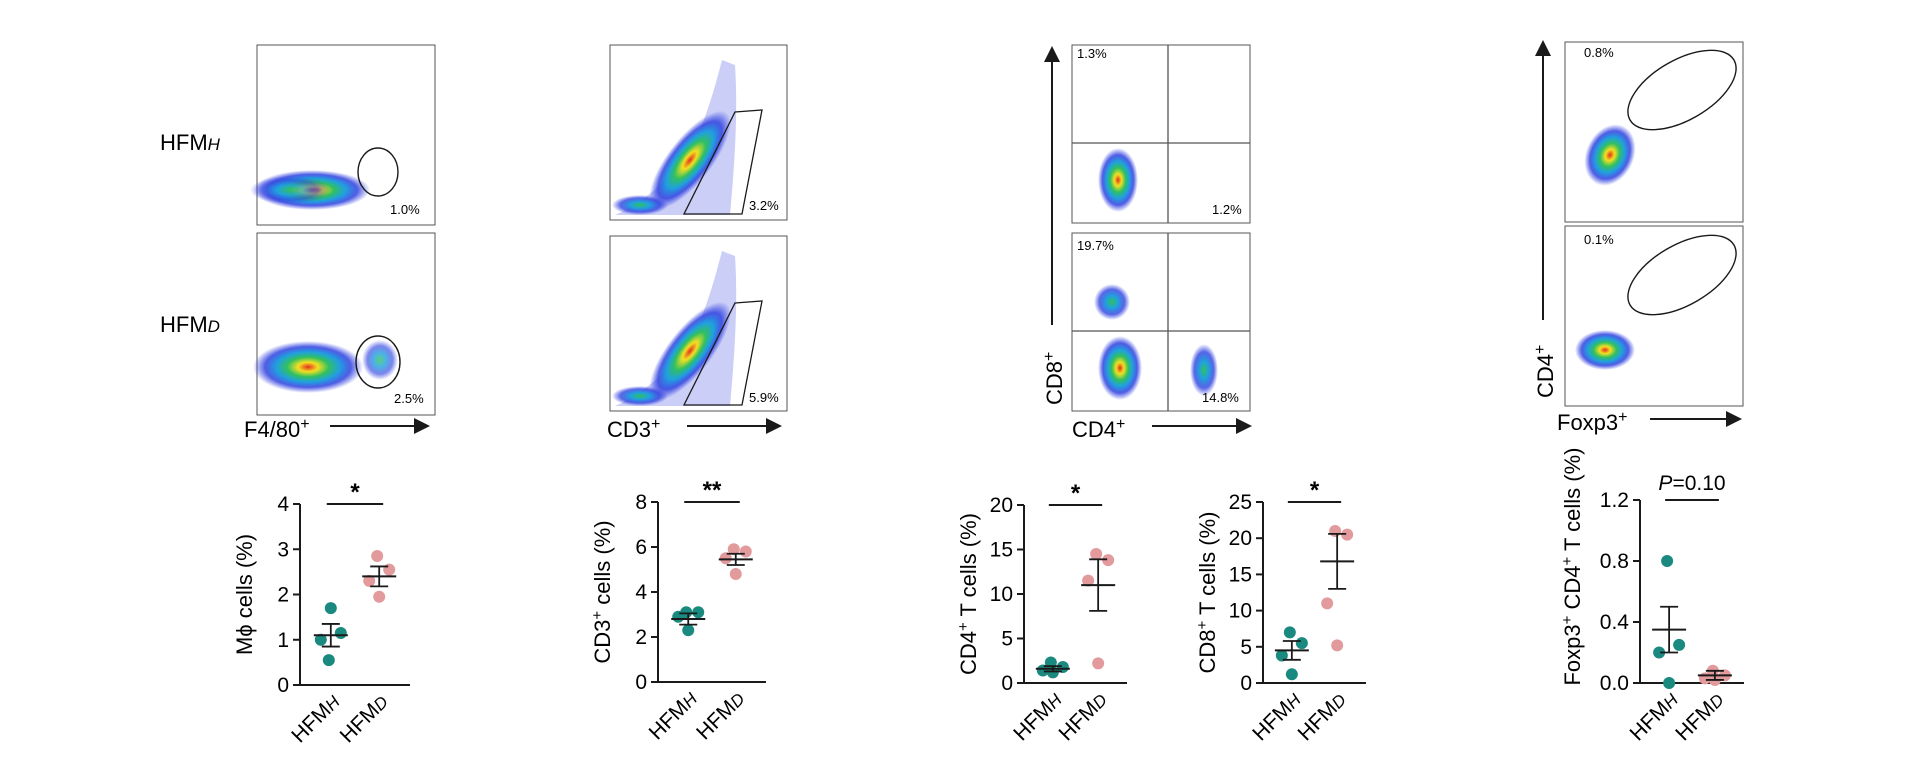 Image resolution: width=1920 pixels, height=767 pixels. I want to click on y-axis-label: CD3+ cells (%), so click(602, 591).